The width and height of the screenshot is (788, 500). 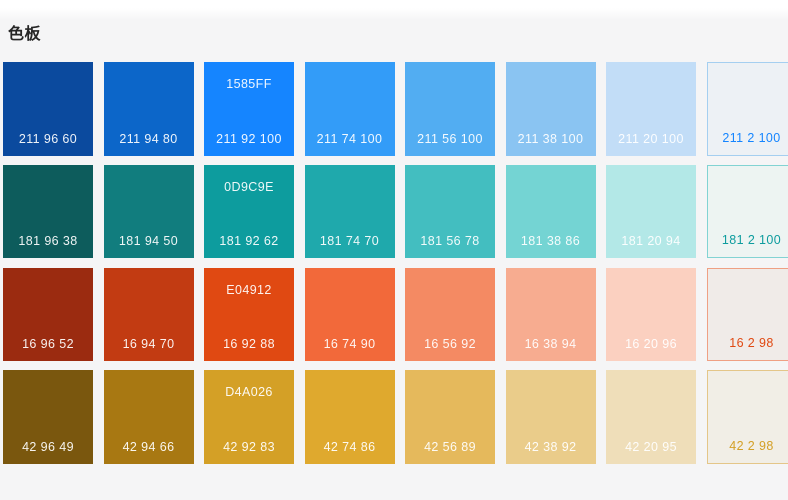 I want to click on swatch-hsb-label: 211 2 100, so click(x=751, y=137).